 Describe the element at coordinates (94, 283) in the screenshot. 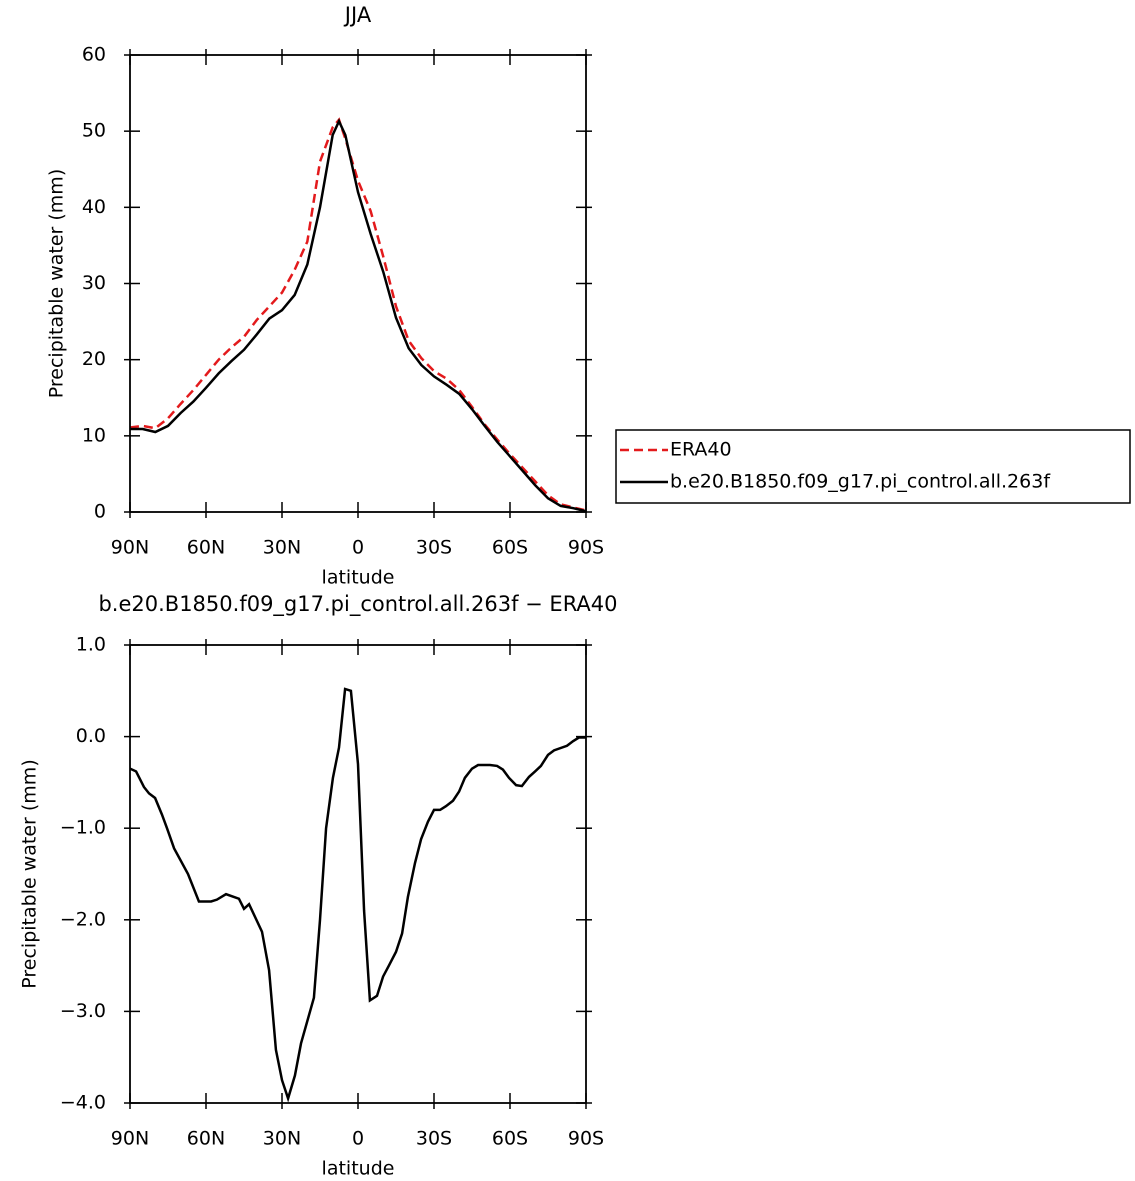

I see `y-tick-label: 30` at that location.